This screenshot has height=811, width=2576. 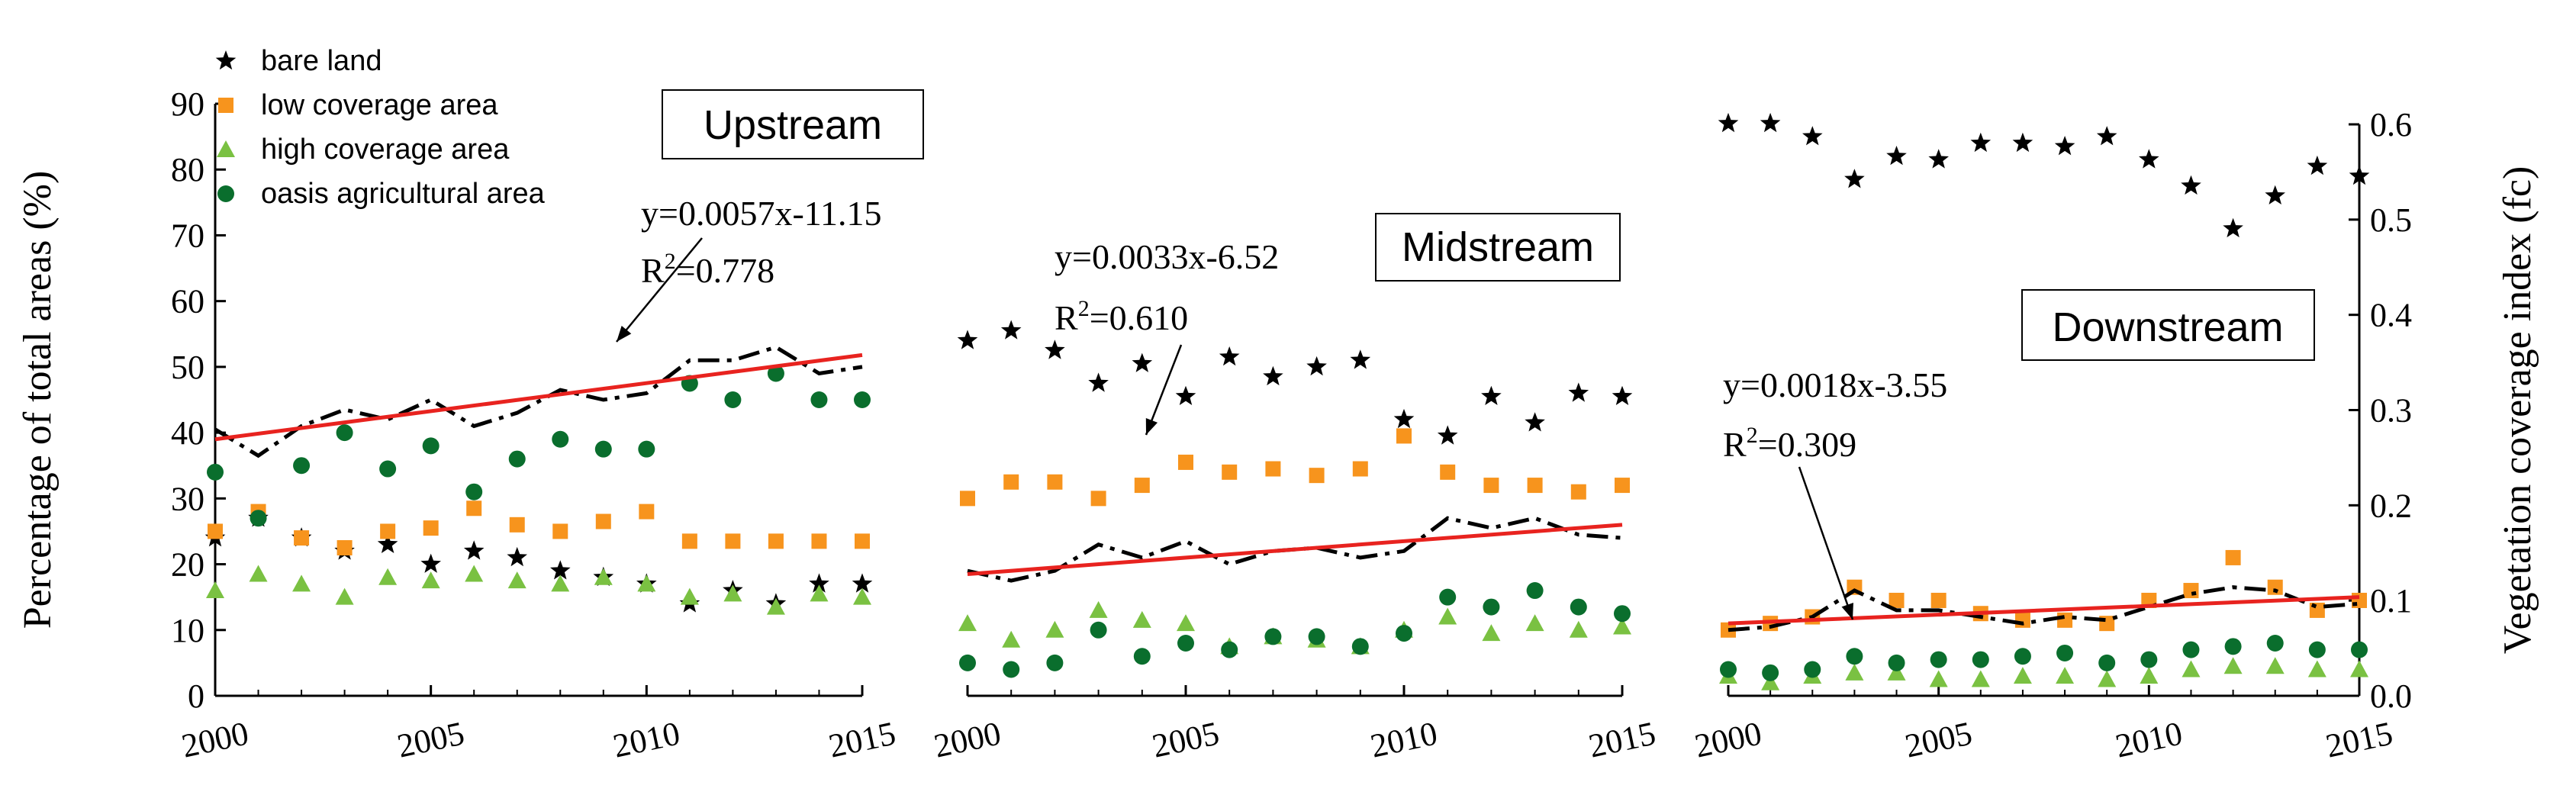 I want to click on y-right-tick-label: 0.5, so click(x=2391, y=220).